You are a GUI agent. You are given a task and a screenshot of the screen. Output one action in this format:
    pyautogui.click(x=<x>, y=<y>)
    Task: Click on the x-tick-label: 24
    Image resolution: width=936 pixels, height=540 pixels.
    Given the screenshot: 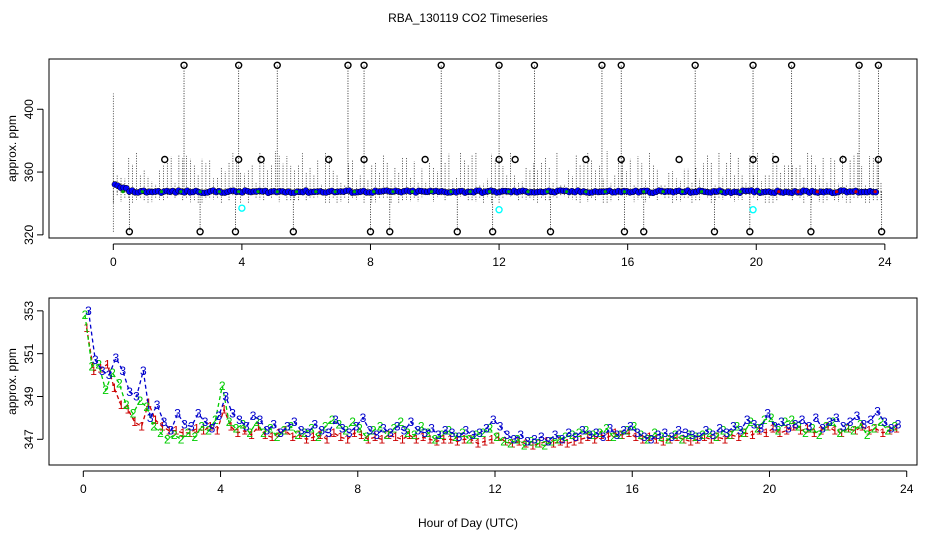 What is the action you would take?
    pyautogui.click(x=907, y=489)
    